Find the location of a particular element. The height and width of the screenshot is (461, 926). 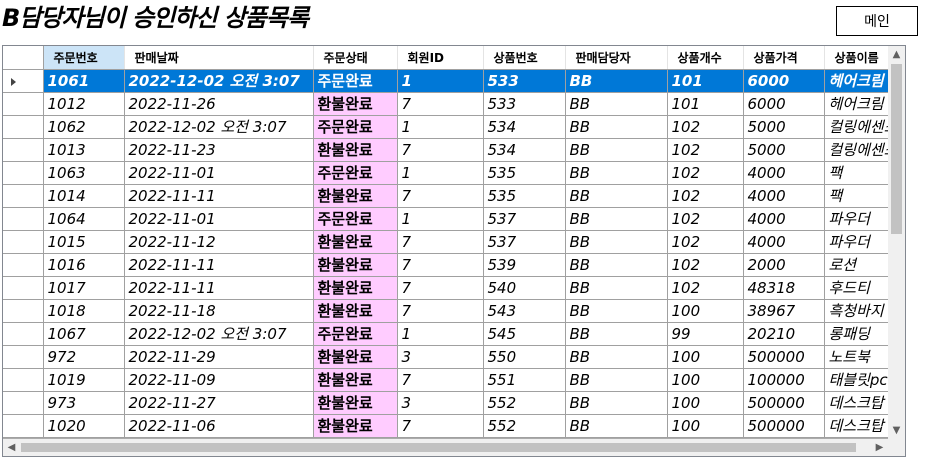

cell-order-number: 1016 is located at coordinates (84, 265).